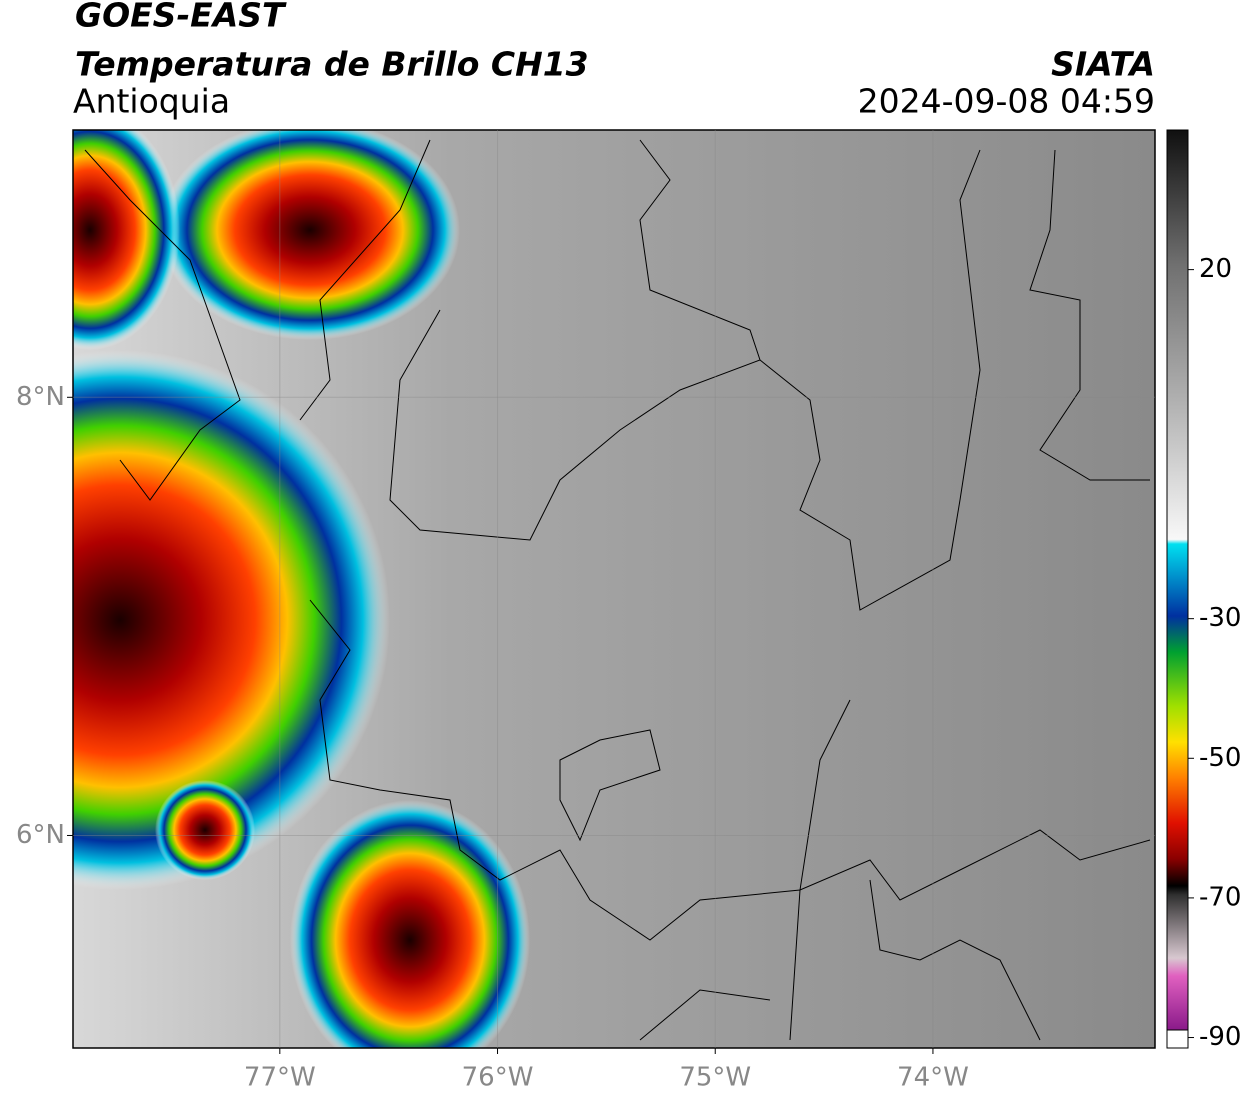  Describe the element at coordinates (1177, 580) in the screenshot. I see `colorbar` at that location.